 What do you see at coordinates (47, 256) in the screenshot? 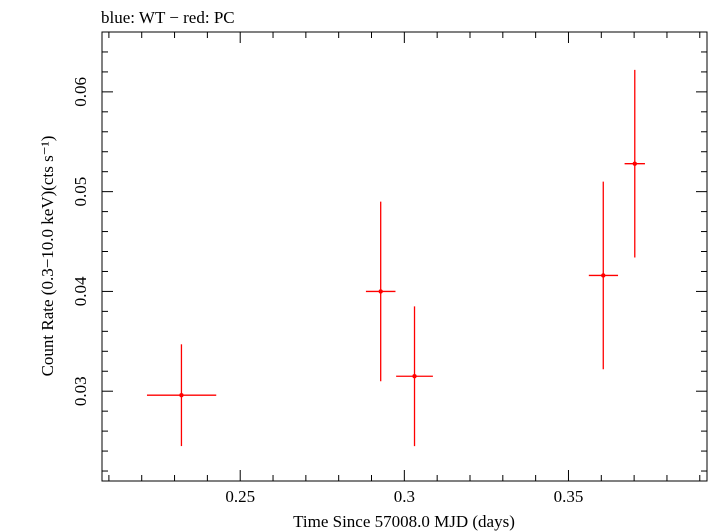
I see `y-axis-label: Count Rate (0.3−10.0 keV)(cts s⁻¹)` at bounding box center [47, 256].